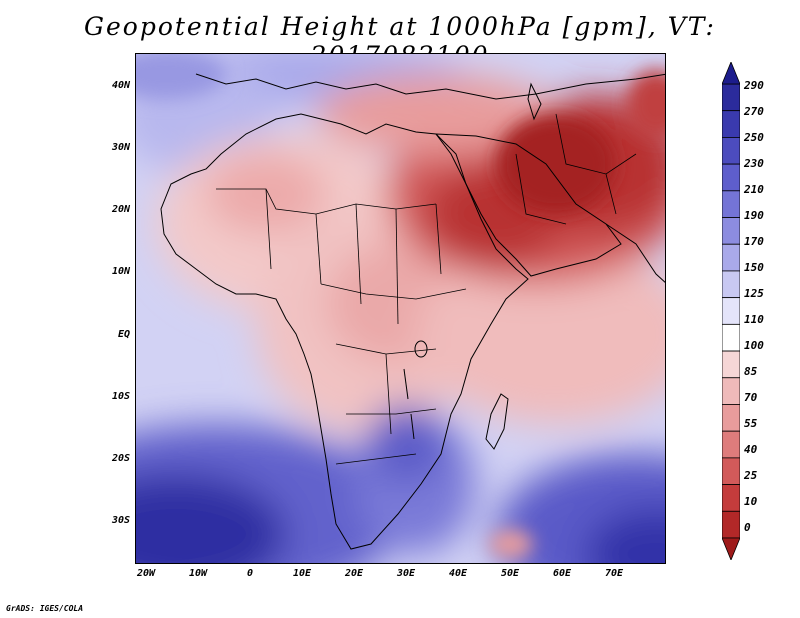  What do you see at coordinates (754, 111) in the screenshot?
I see `colorbar-label: 270` at bounding box center [754, 111].